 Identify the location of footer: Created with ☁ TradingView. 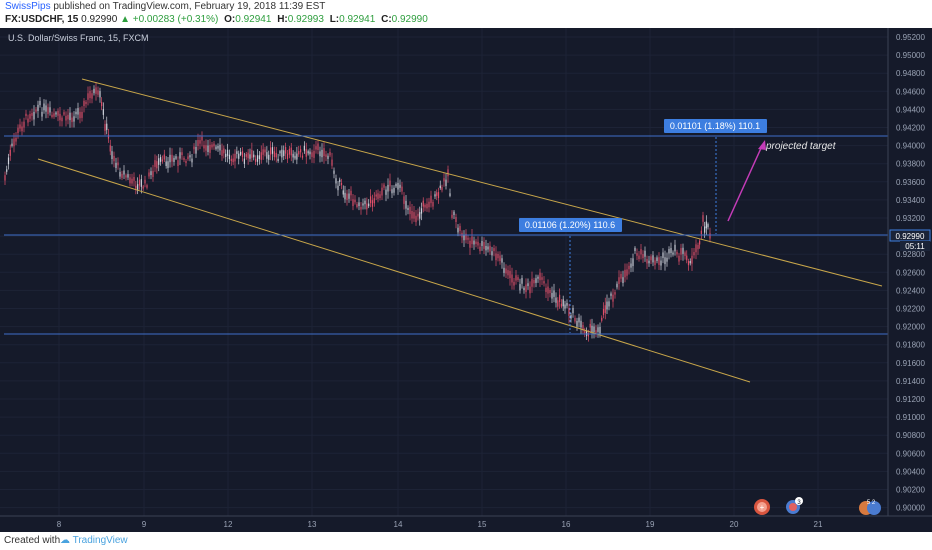
(466, 541).